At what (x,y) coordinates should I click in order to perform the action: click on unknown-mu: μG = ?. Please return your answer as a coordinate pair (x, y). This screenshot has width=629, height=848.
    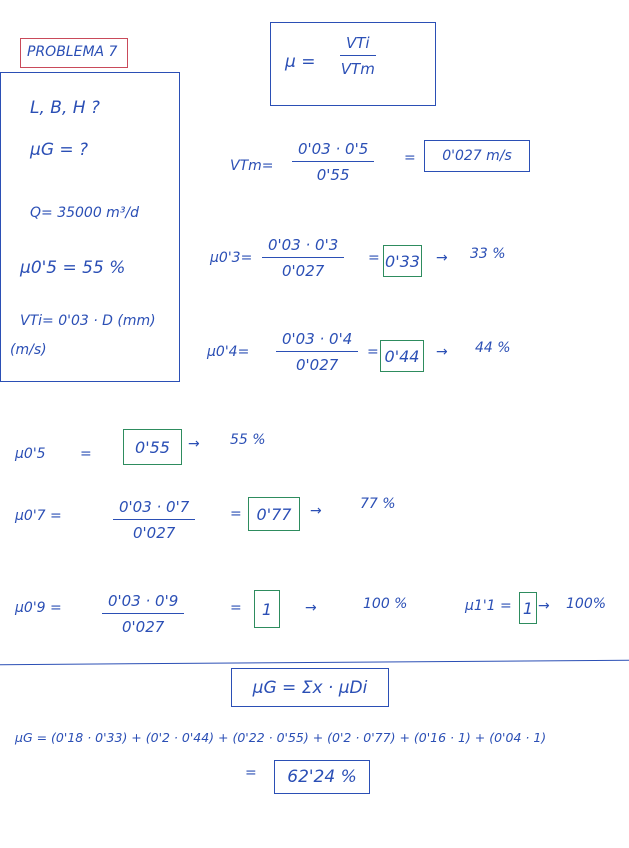
    Looking at the image, I should click on (59, 150).